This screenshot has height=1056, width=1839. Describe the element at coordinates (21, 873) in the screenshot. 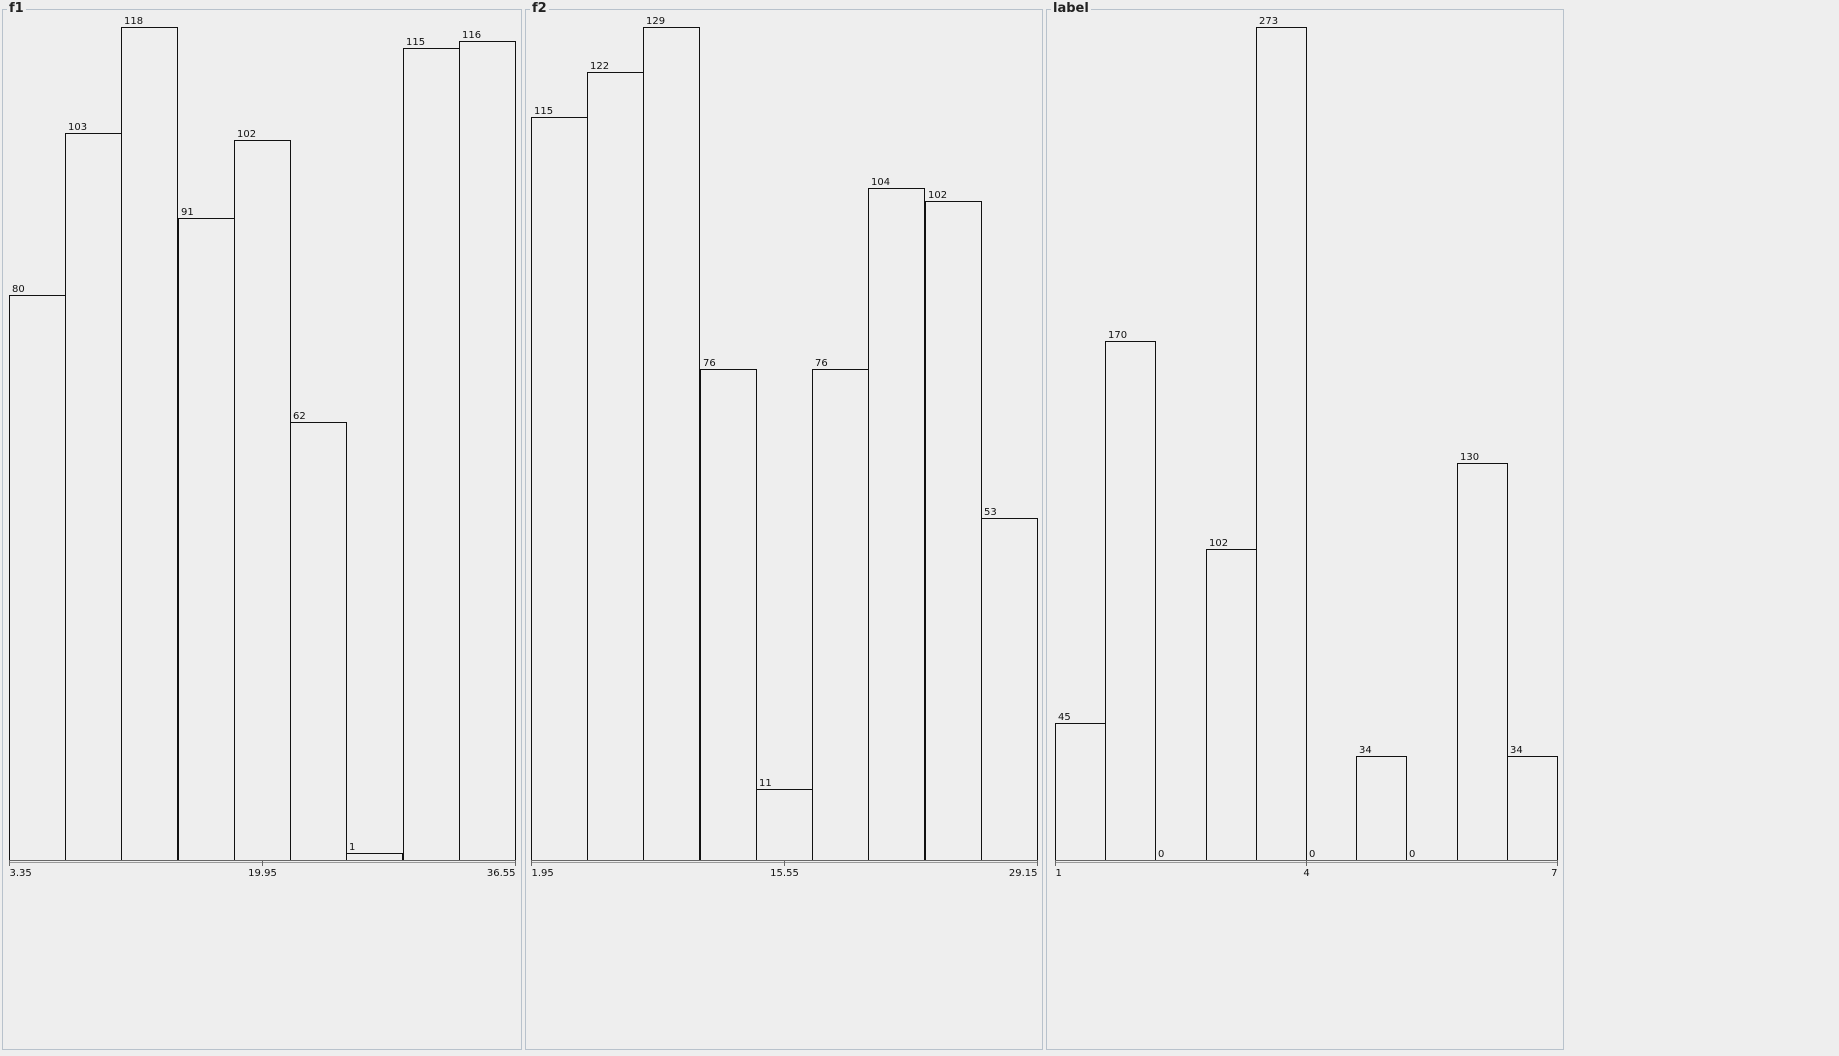

I see `x-tick-label: 3.35` at that location.